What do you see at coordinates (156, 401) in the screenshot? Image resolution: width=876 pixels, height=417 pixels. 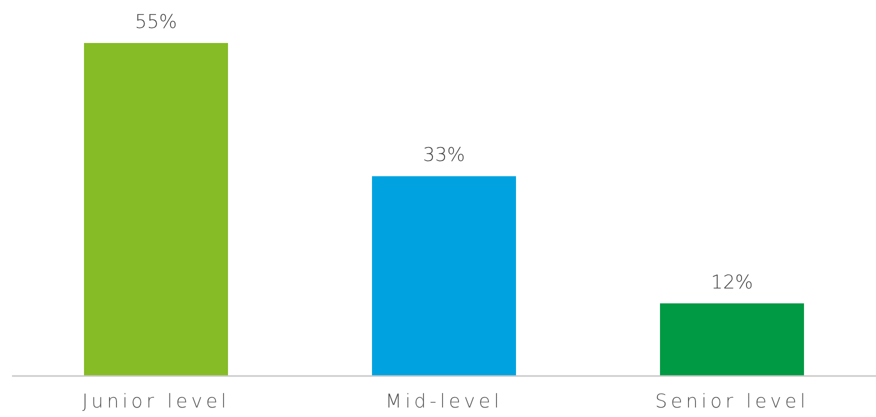 I see `x-tick-label: Junior level` at bounding box center [156, 401].